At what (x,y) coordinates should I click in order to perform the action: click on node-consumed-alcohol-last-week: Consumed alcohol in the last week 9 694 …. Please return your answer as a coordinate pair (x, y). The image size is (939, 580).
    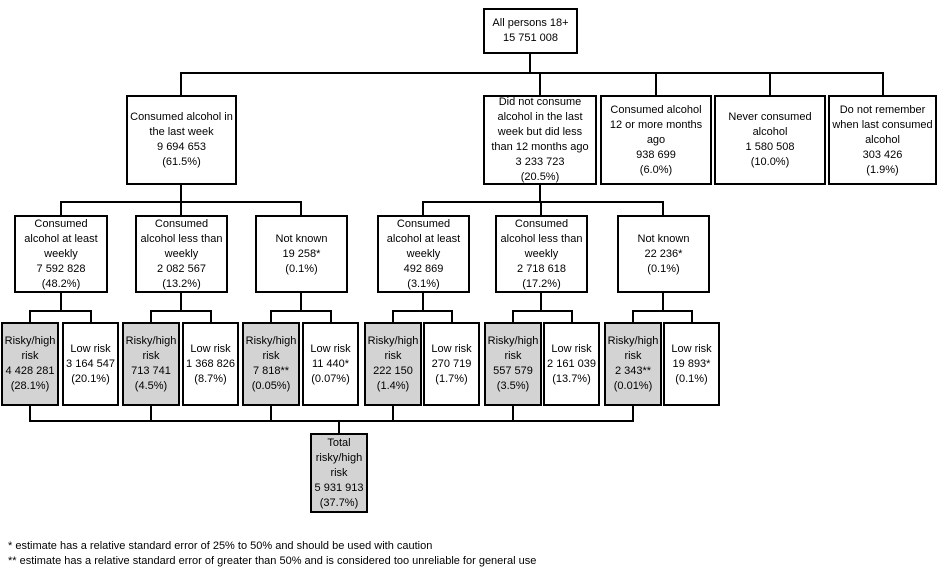
    Looking at the image, I should click on (181, 140).